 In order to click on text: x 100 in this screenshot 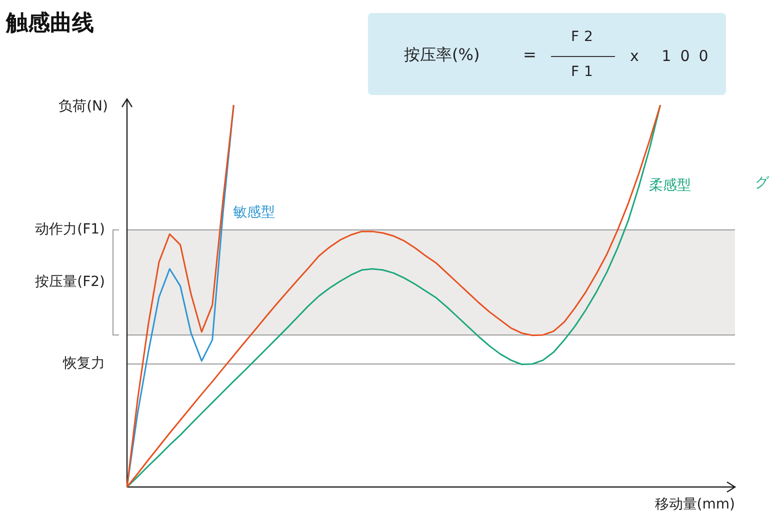, I will do `click(674, 56)`.